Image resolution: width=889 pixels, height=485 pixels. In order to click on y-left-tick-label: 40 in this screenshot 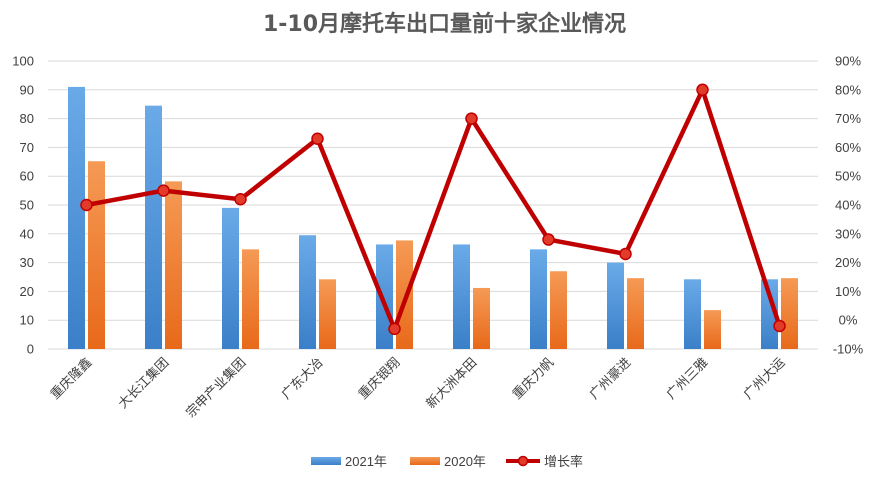, I will do `click(27, 233)`.